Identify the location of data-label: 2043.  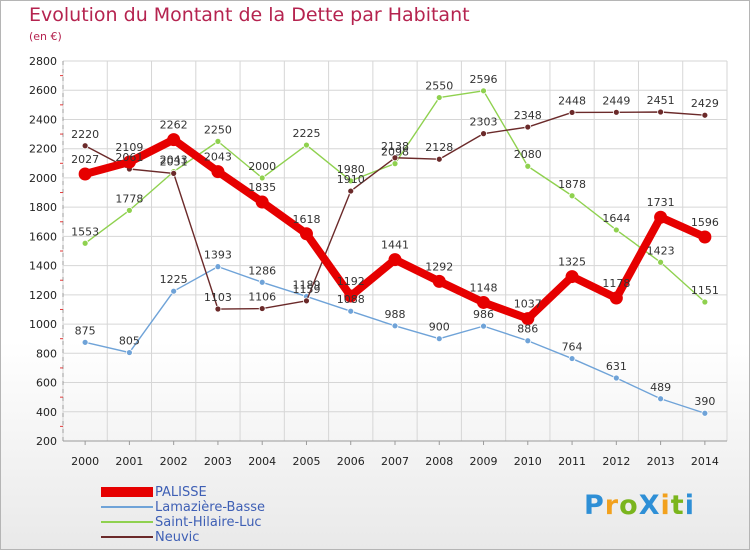
(174, 160).